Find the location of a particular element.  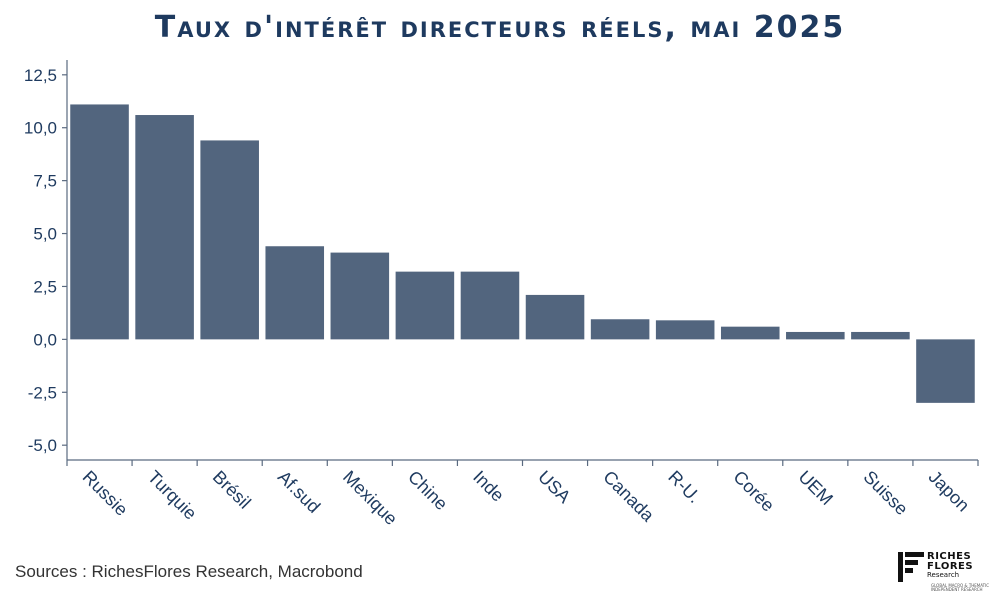

bar-usa is located at coordinates (555, 317).